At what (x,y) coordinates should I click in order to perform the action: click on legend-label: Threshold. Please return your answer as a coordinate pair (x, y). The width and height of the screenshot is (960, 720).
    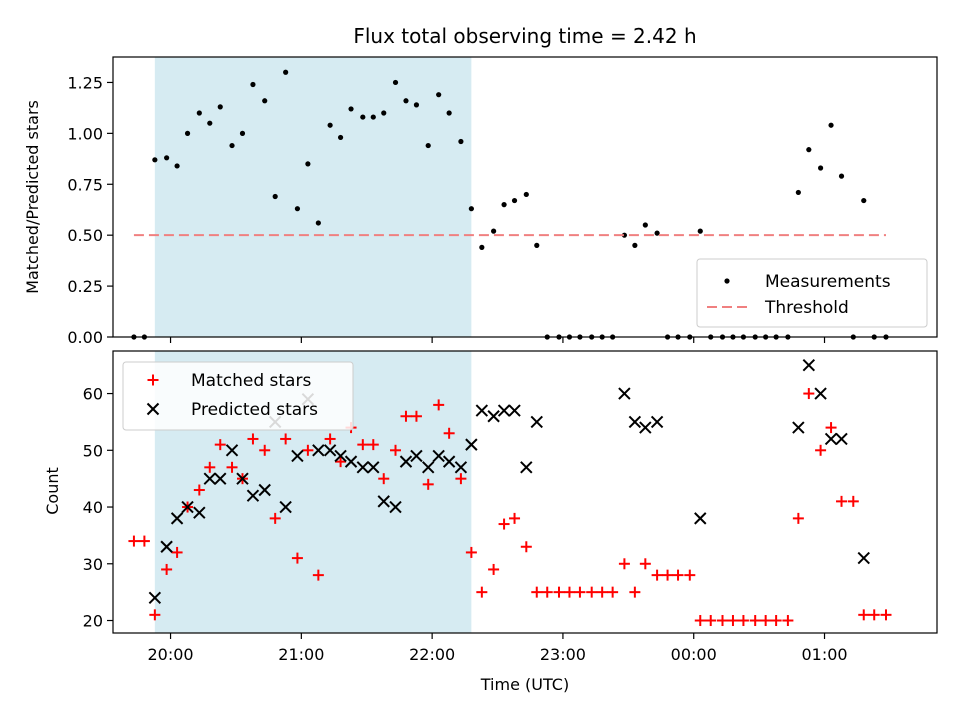
    Looking at the image, I should click on (806, 308).